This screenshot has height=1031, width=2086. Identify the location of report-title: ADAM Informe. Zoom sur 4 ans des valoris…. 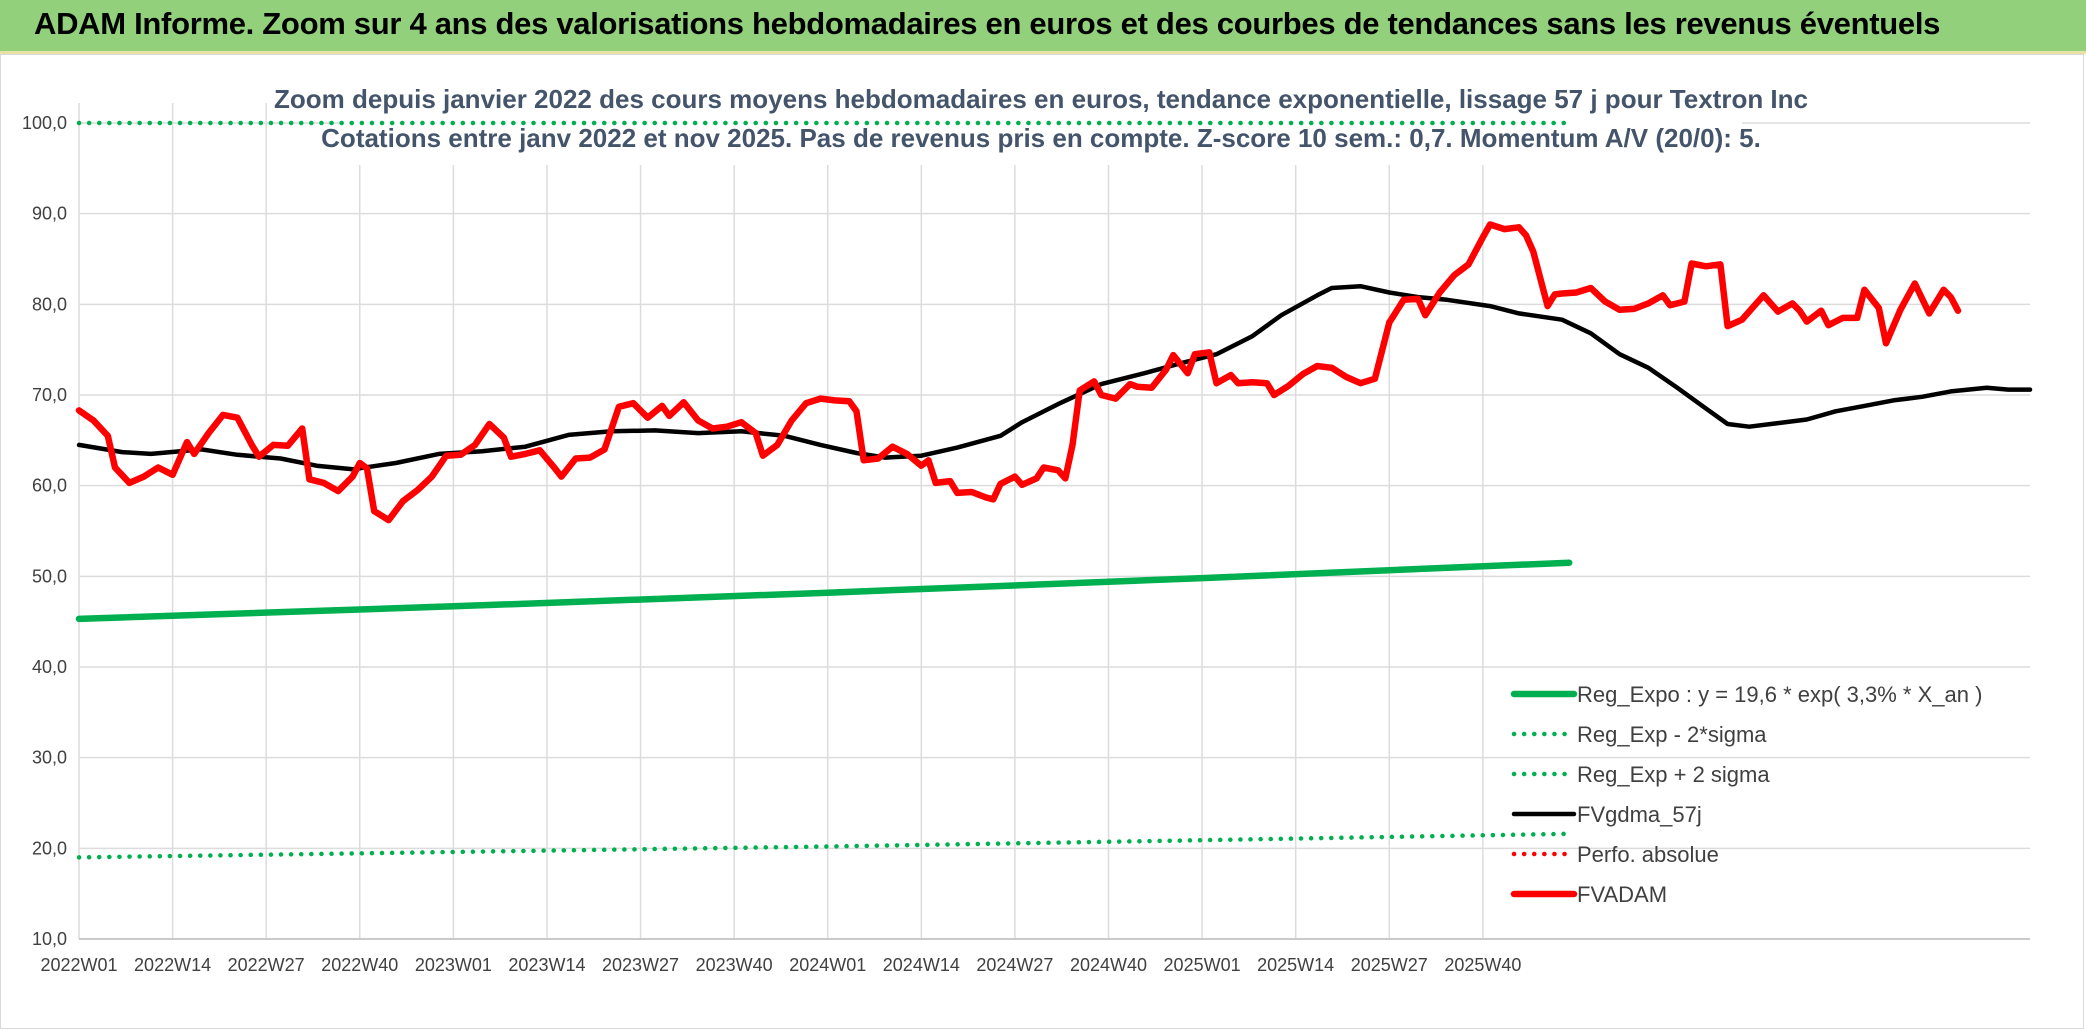
(987, 23).